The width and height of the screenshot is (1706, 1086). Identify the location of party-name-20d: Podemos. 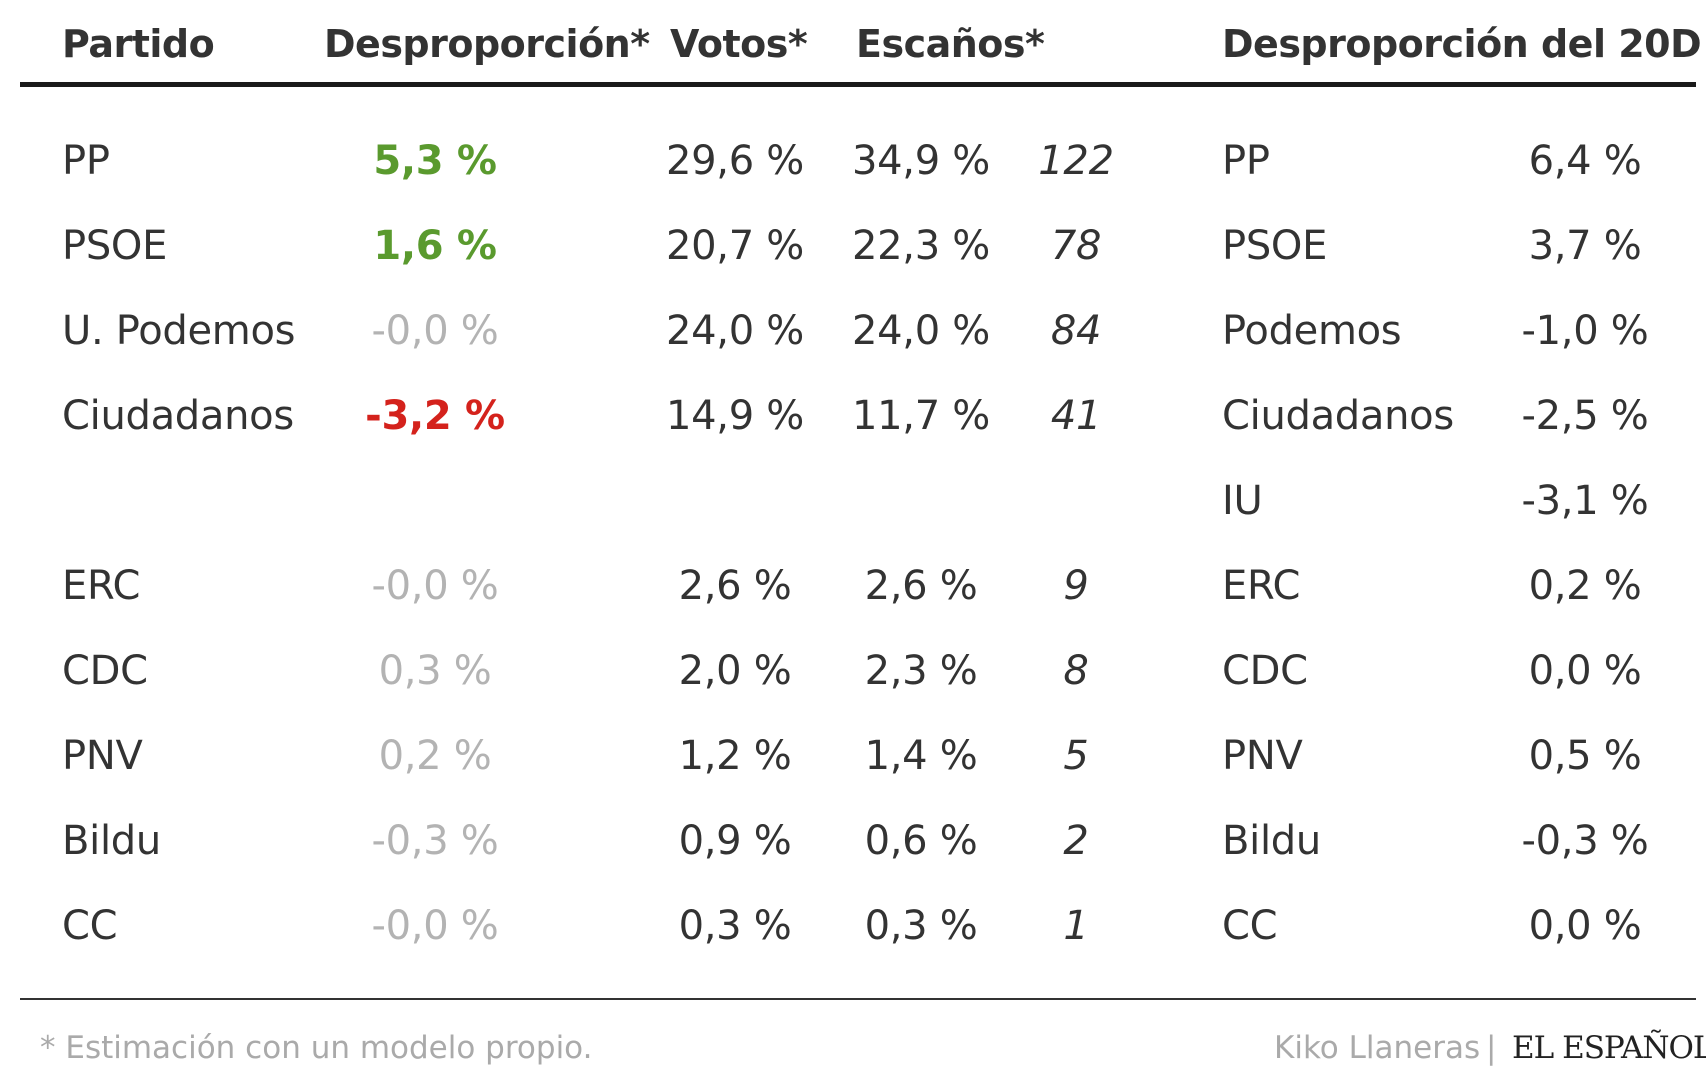
(1312, 331).